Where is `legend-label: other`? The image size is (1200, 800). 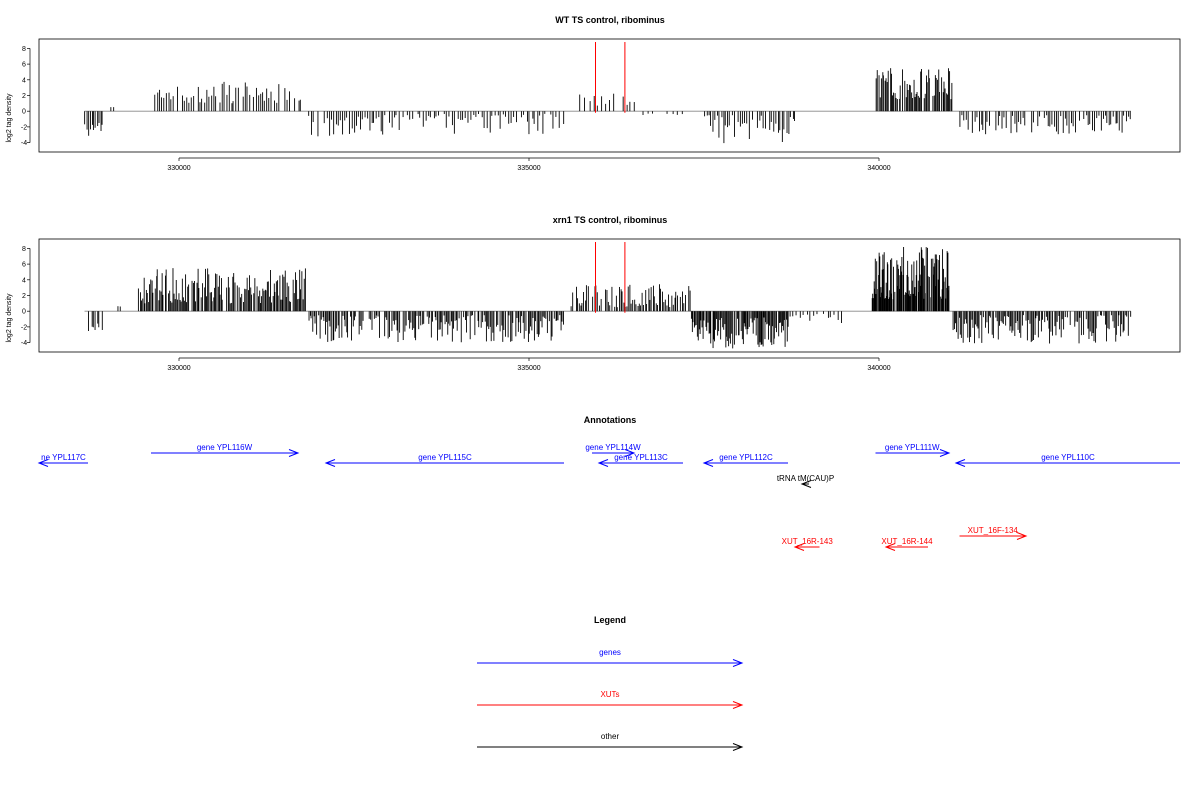 legend-label: other is located at coordinates (610, 736).